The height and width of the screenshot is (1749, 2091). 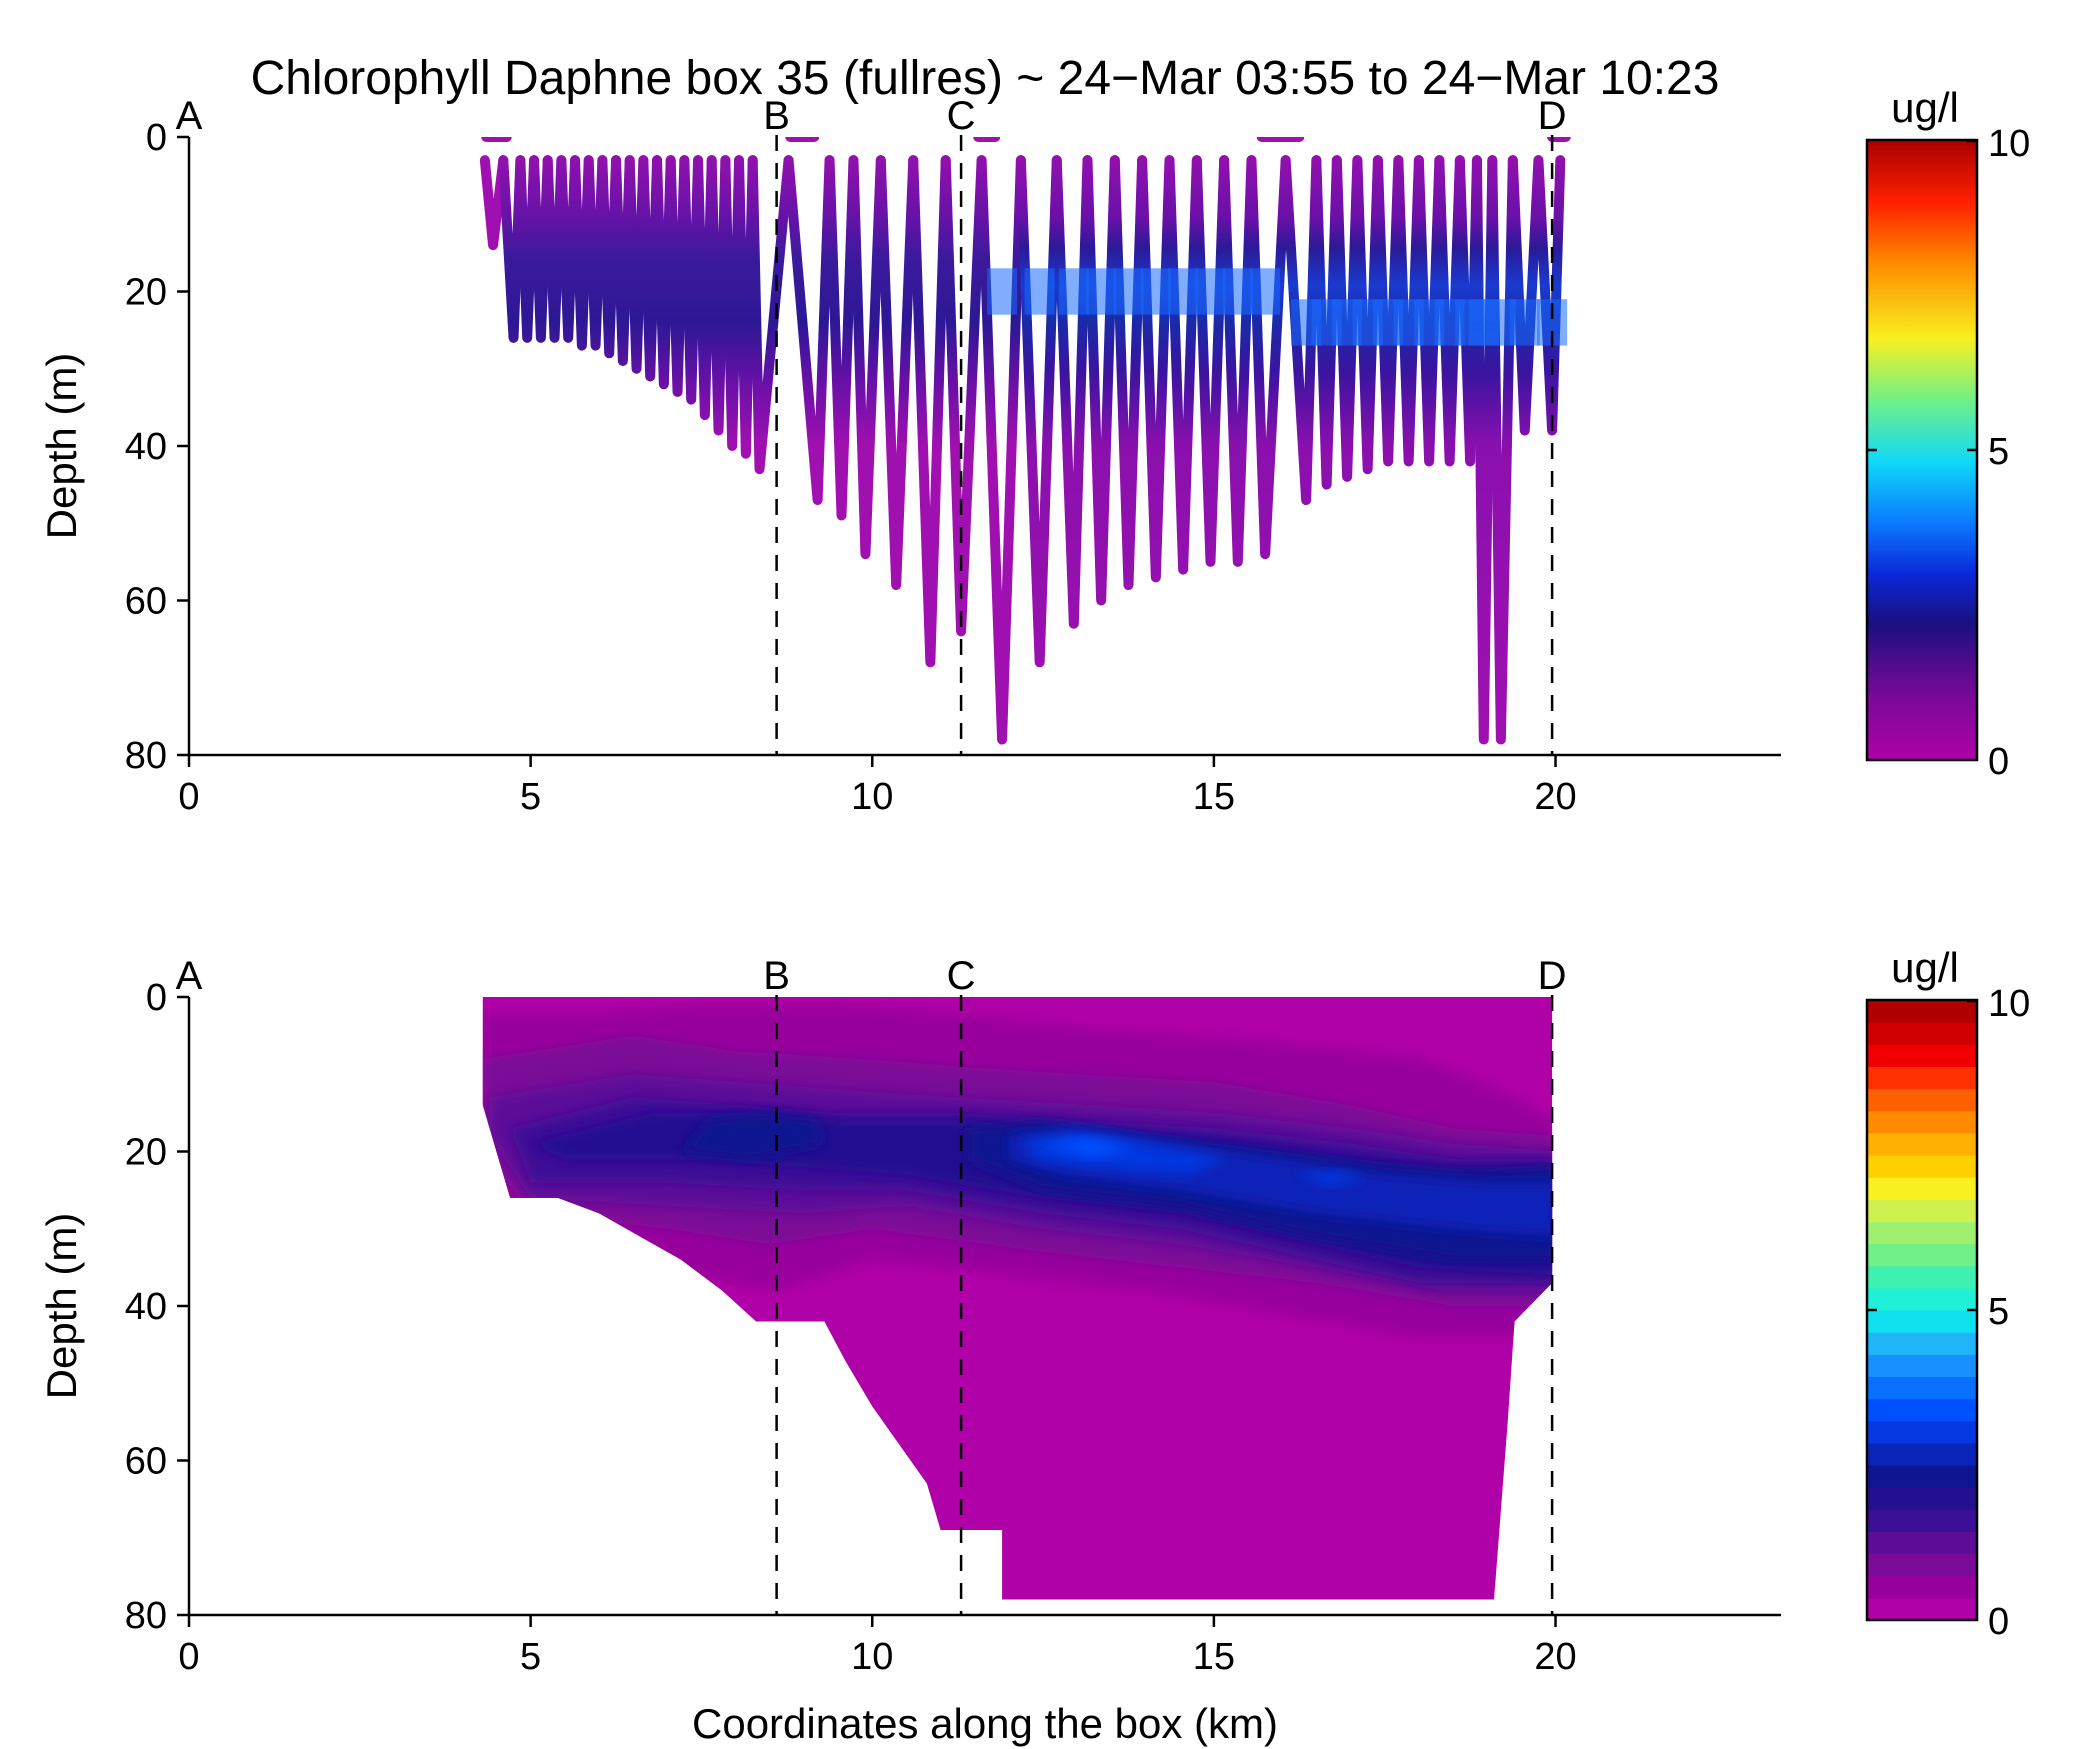 What do you see at coordinates (1925, 967) in the screenshot?
I see `bottom-colorbar-unit: ug/l` at bounding box center [1925, 967].